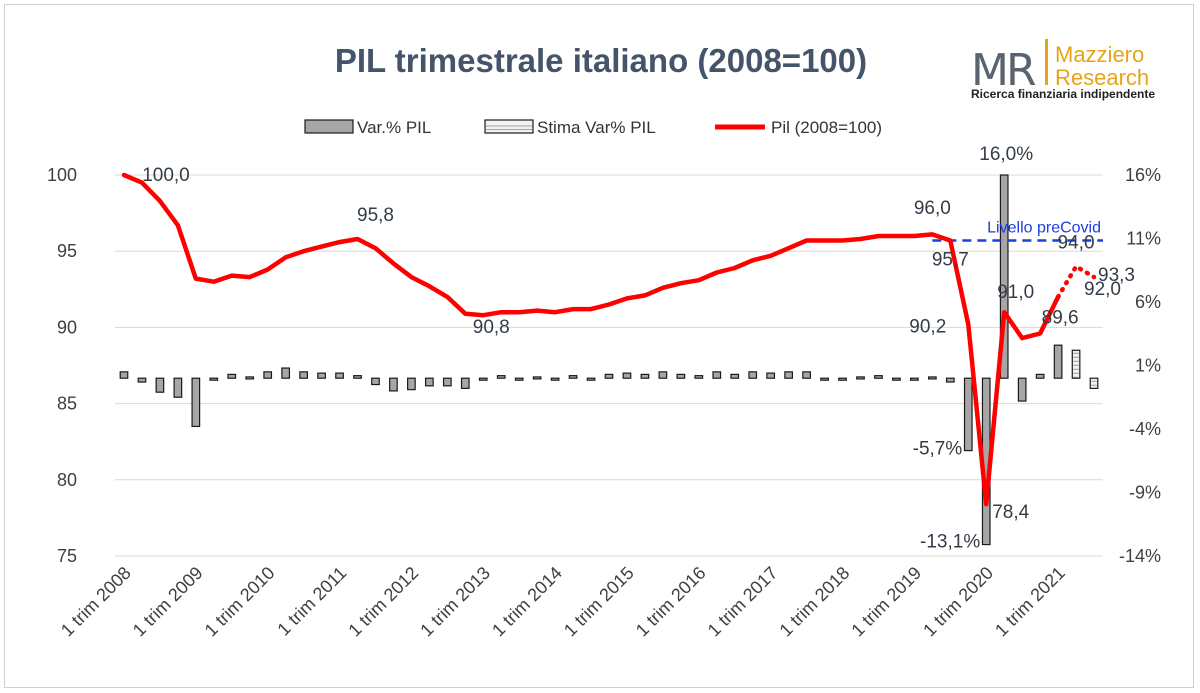 The width and height of the screenshot is (1200, 693). I want to click on legend-item: Pil (2008=100), so click(798, 127).